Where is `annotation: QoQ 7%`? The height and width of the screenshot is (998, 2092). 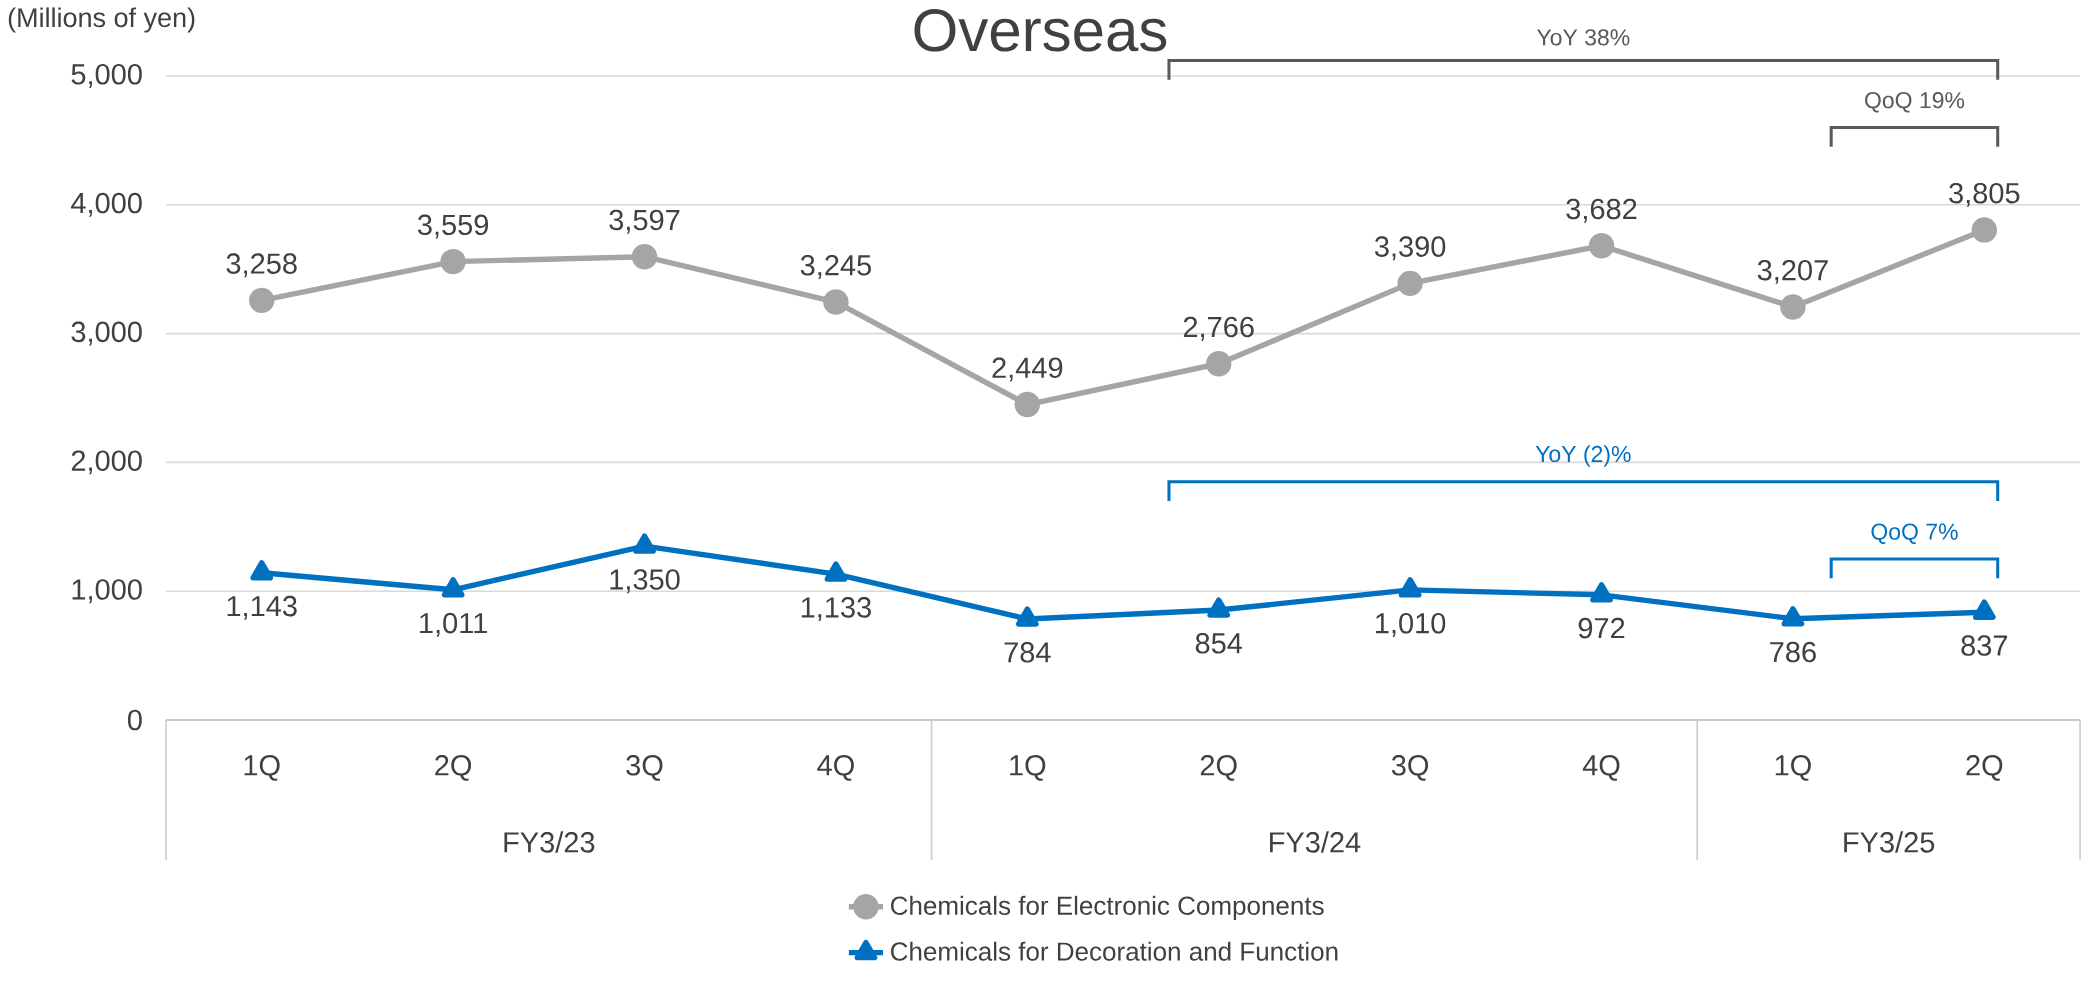
annotation: QoQ 7% is located at coordinates (1914, 533).